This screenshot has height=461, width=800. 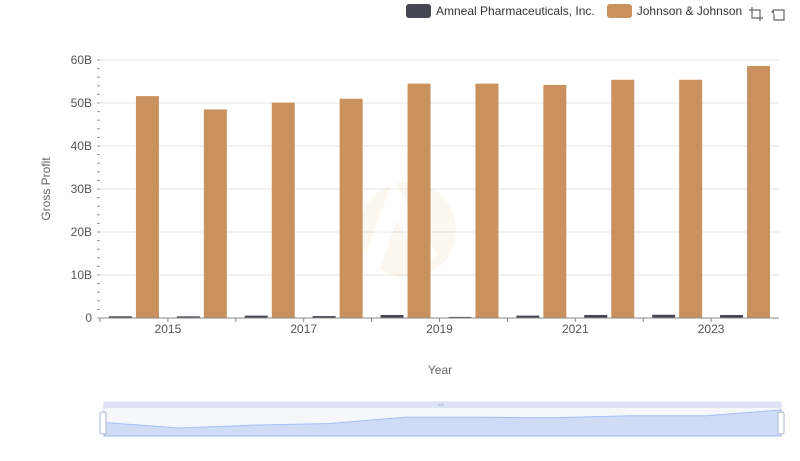 What do you see at coordinates (215, 213) in the screenshot?
I see `bar-jnj-2015` at bounding box center [215, 213].